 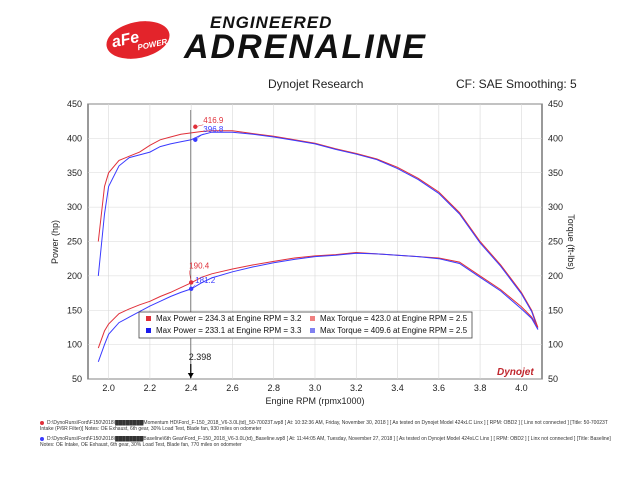 What do you see at coordinates (229, 318) in the screenshot?
I see `legend-entry-1: Max Power = 234.3 at Engine RPM = 3.2` at bounding box center [229, 318].